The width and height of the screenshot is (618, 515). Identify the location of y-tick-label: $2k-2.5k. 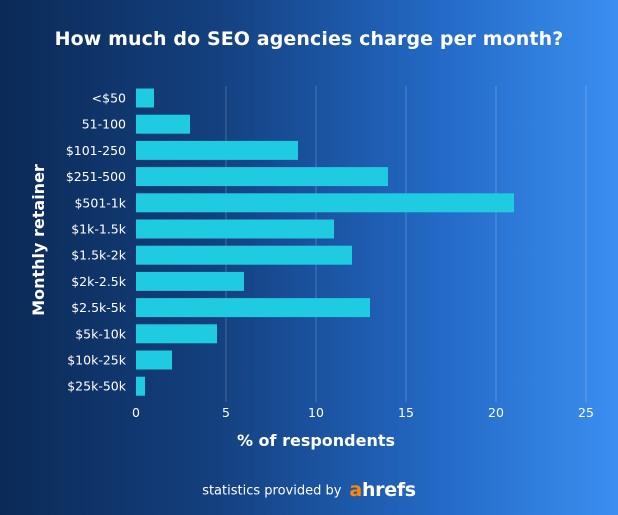
(99, 281).